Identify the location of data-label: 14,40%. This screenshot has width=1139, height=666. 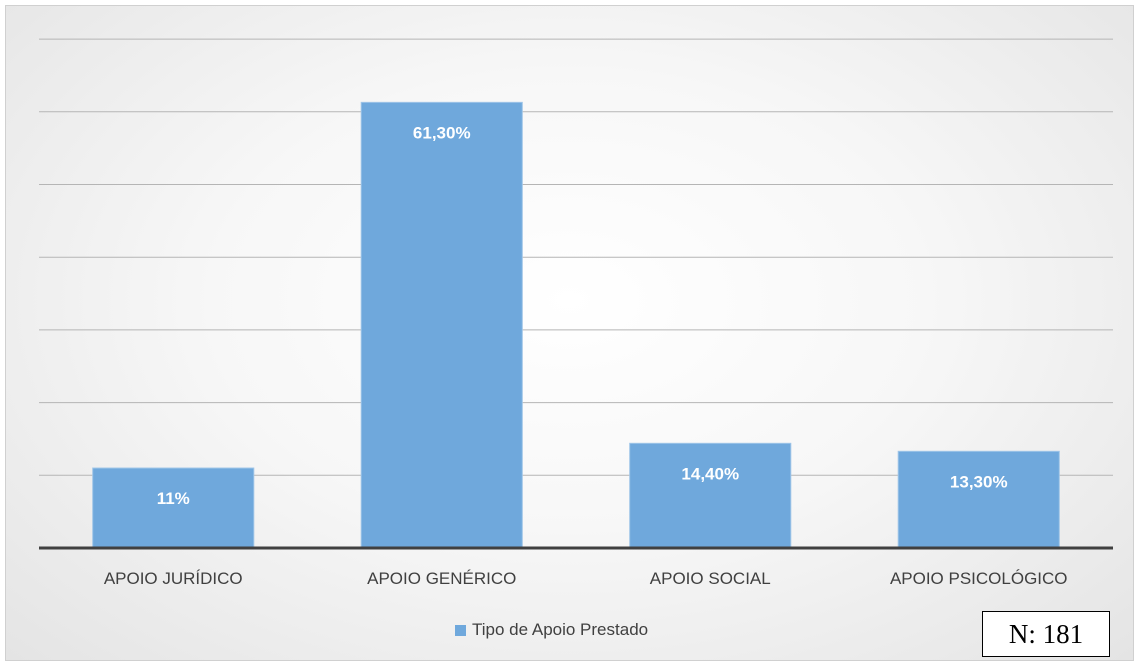
(710, 473).